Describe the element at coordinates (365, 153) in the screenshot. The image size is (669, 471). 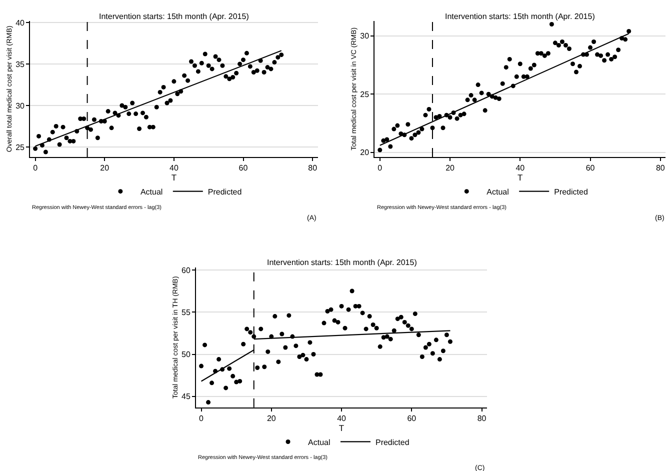
I see `y-tick-label: 20` at that location.